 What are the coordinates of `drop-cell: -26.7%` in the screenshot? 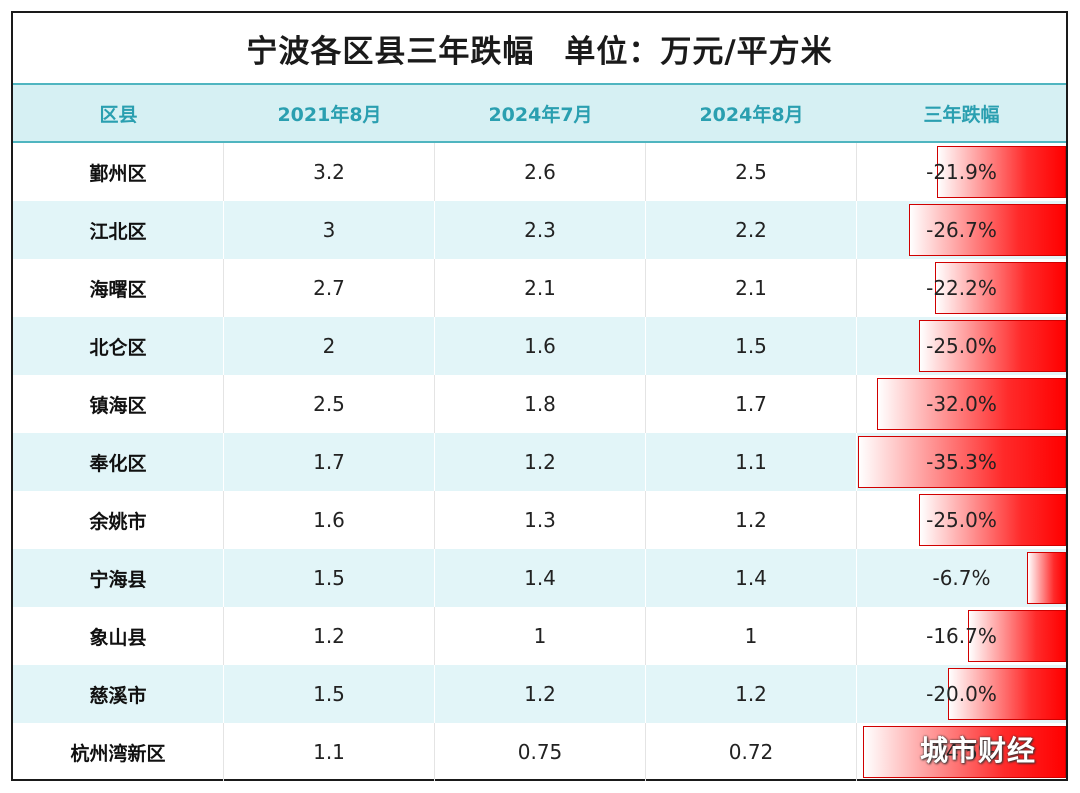 It's located at (961, 230).